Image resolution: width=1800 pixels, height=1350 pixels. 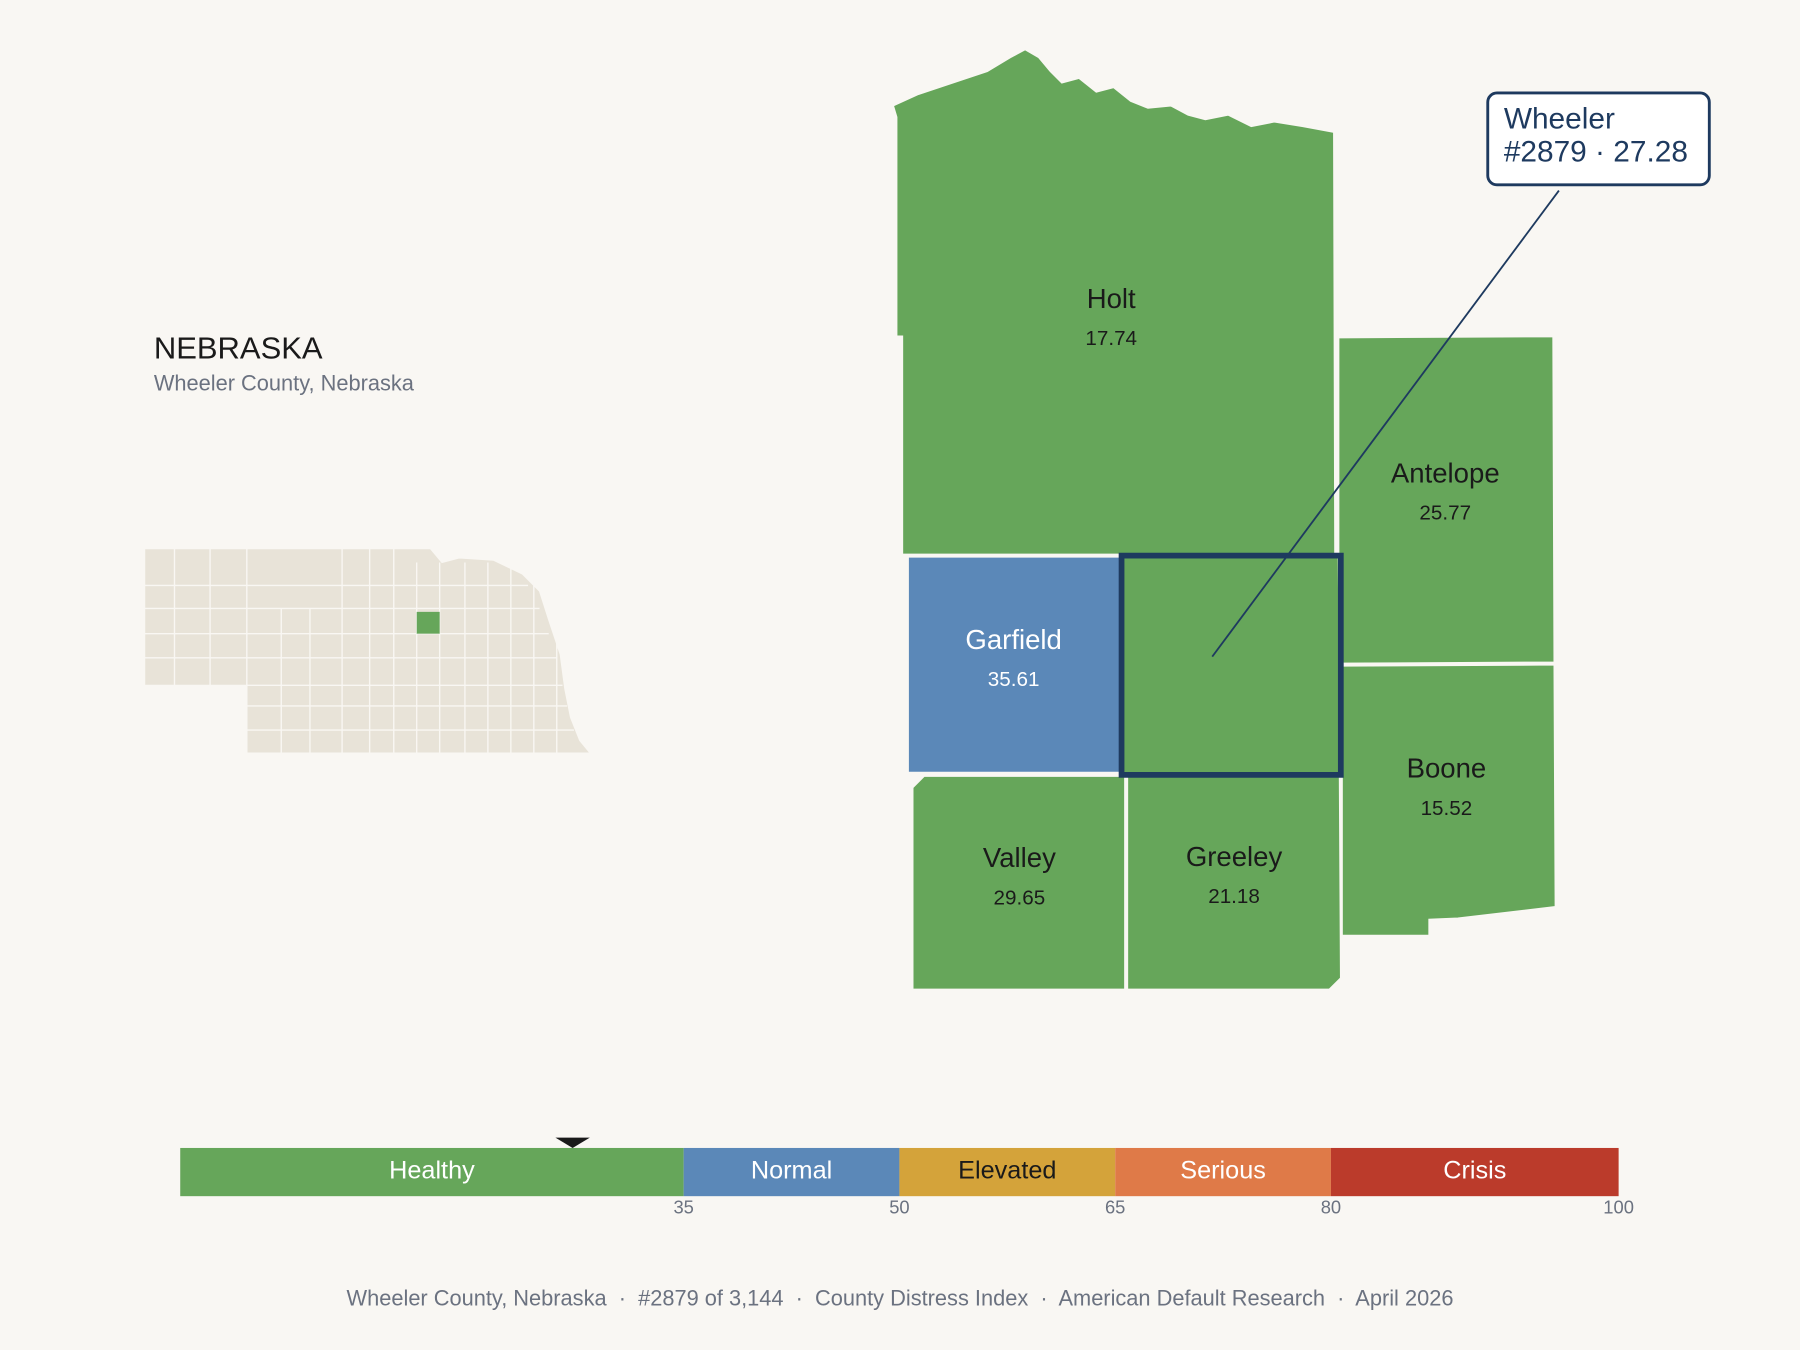 What do you see at coordinates (428, 622) in the screenshot?
I see `inset-highlight` at bounding box center [428, 622].